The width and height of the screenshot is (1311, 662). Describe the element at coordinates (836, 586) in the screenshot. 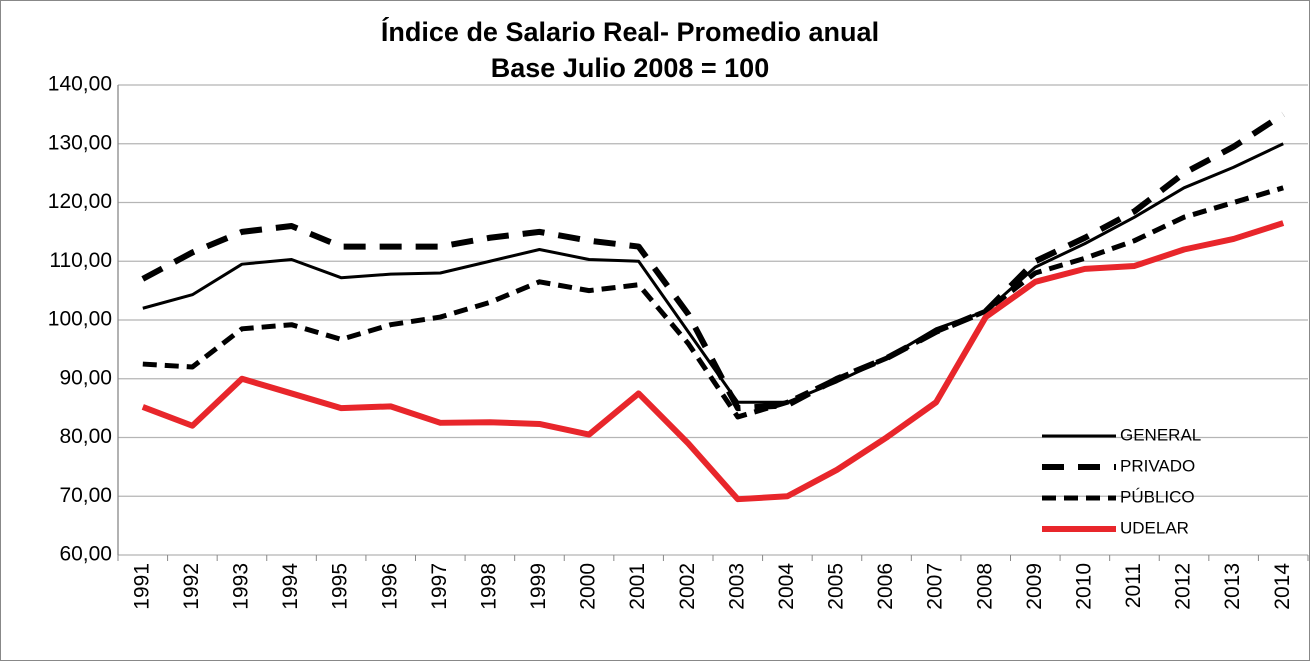

I see `x-tick-label: 2005` at that location.